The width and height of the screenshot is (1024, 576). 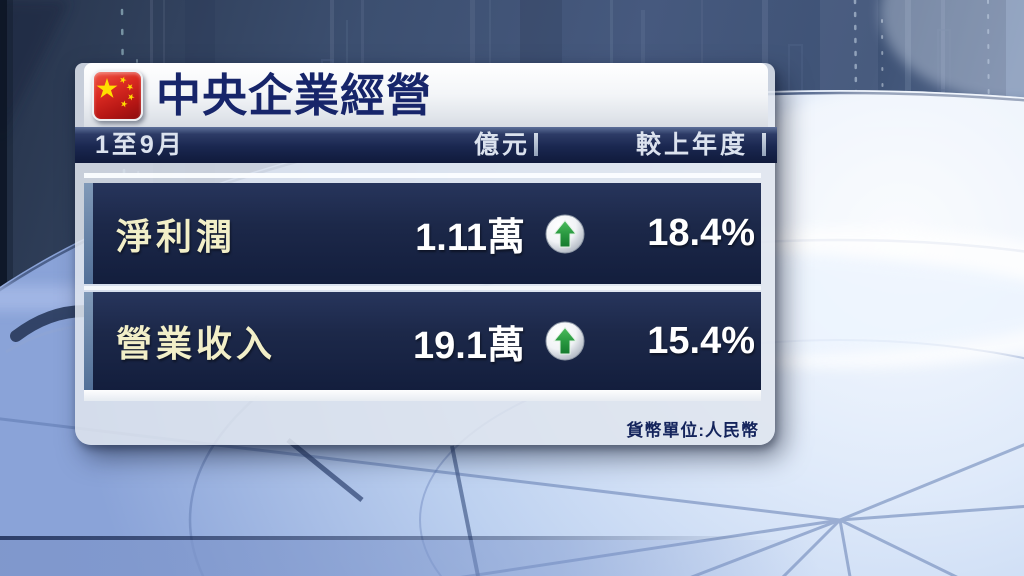 What do you see at coordinates (117, 95) in the screenshot?
I see `china-flag-icon` at bounding box center [117, 95].